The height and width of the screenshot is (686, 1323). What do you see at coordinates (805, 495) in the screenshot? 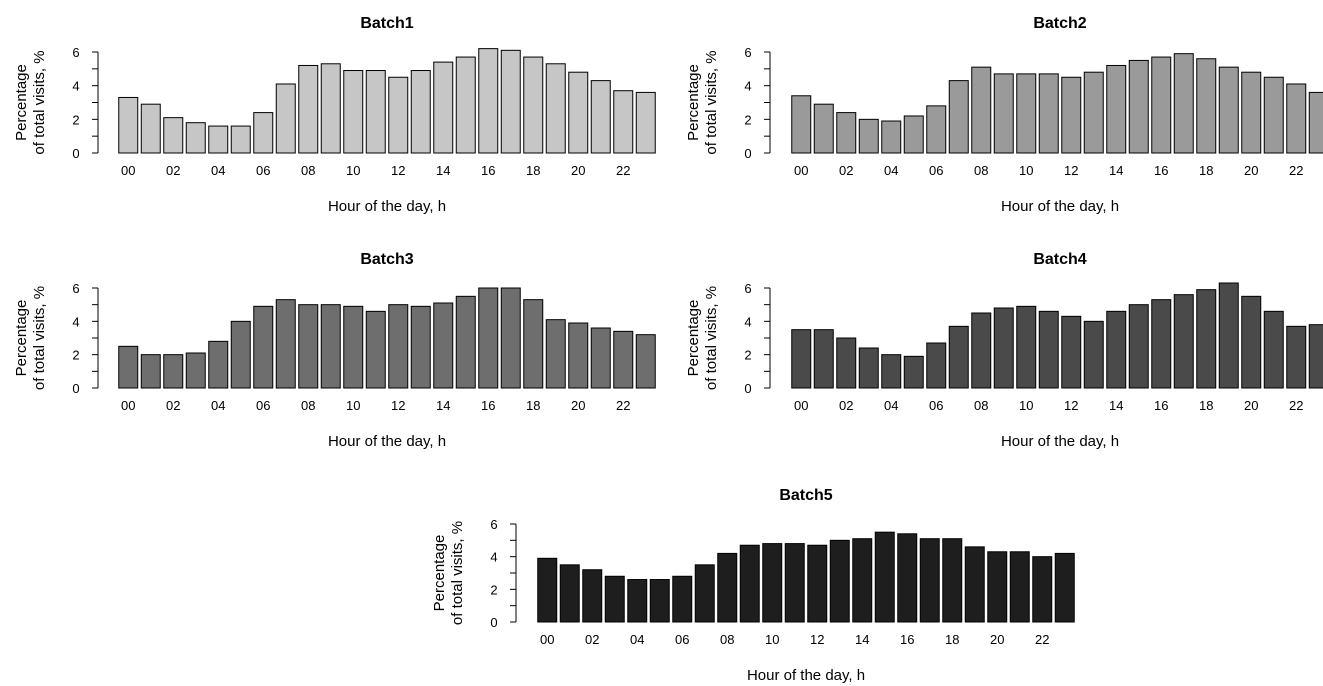
I see `chart-title: Batch5` at bounding box center [805, 495].